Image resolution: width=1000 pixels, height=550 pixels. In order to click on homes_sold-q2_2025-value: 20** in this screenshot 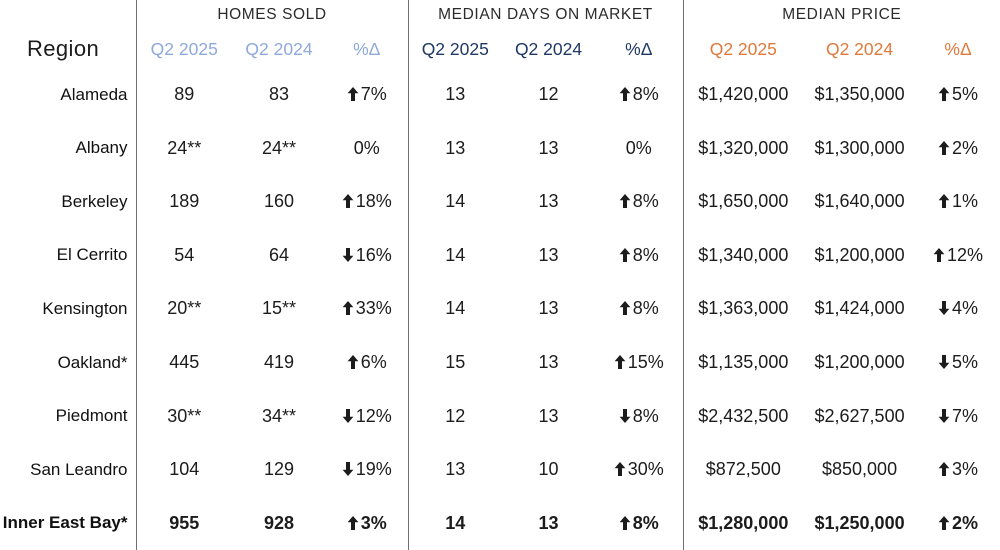, I will do `click(183, 309)`.